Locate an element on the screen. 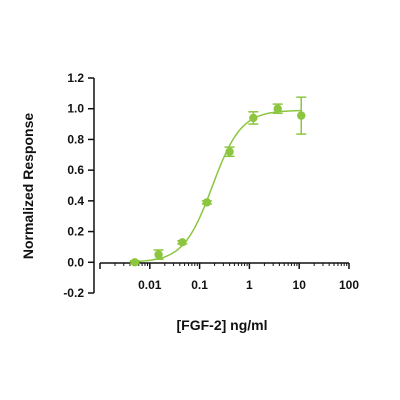 This screenshot has width=400, height=400. y-tick-label: 0.8 is located at coordinates (75, 139).